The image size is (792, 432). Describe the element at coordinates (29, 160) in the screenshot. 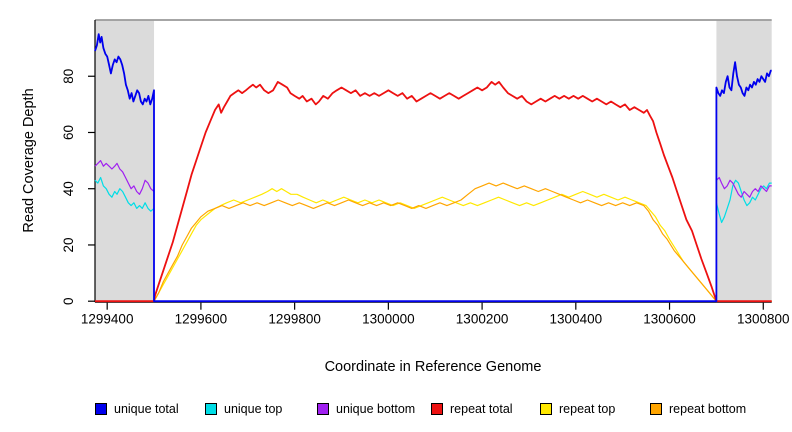

I see `y-axis-title: Read Coverage Depth` at that location.